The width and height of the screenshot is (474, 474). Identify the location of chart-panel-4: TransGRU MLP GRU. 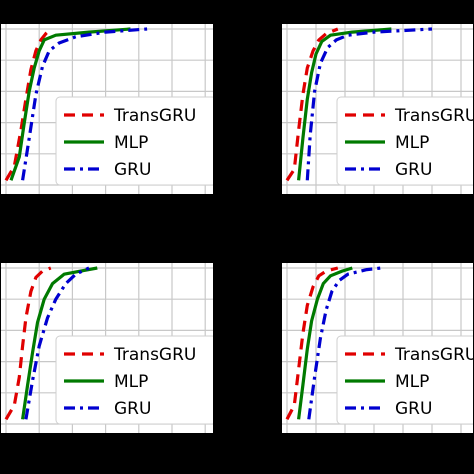
(377, 348).